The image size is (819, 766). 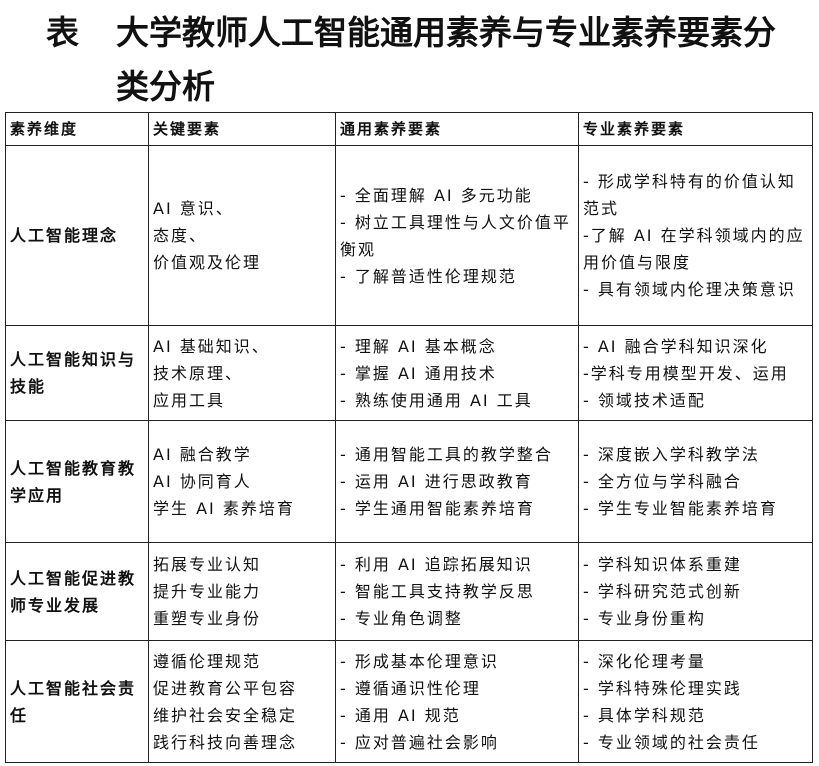 I want to click on dimension-cell: 人工智能教育教学应用, so click(x=77, y=481).